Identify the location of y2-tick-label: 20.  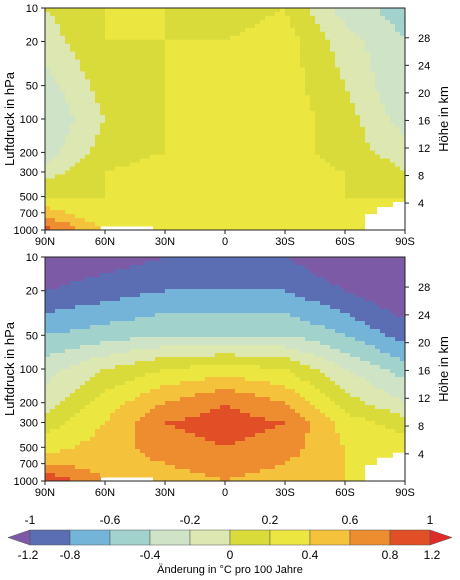
(424, 94).